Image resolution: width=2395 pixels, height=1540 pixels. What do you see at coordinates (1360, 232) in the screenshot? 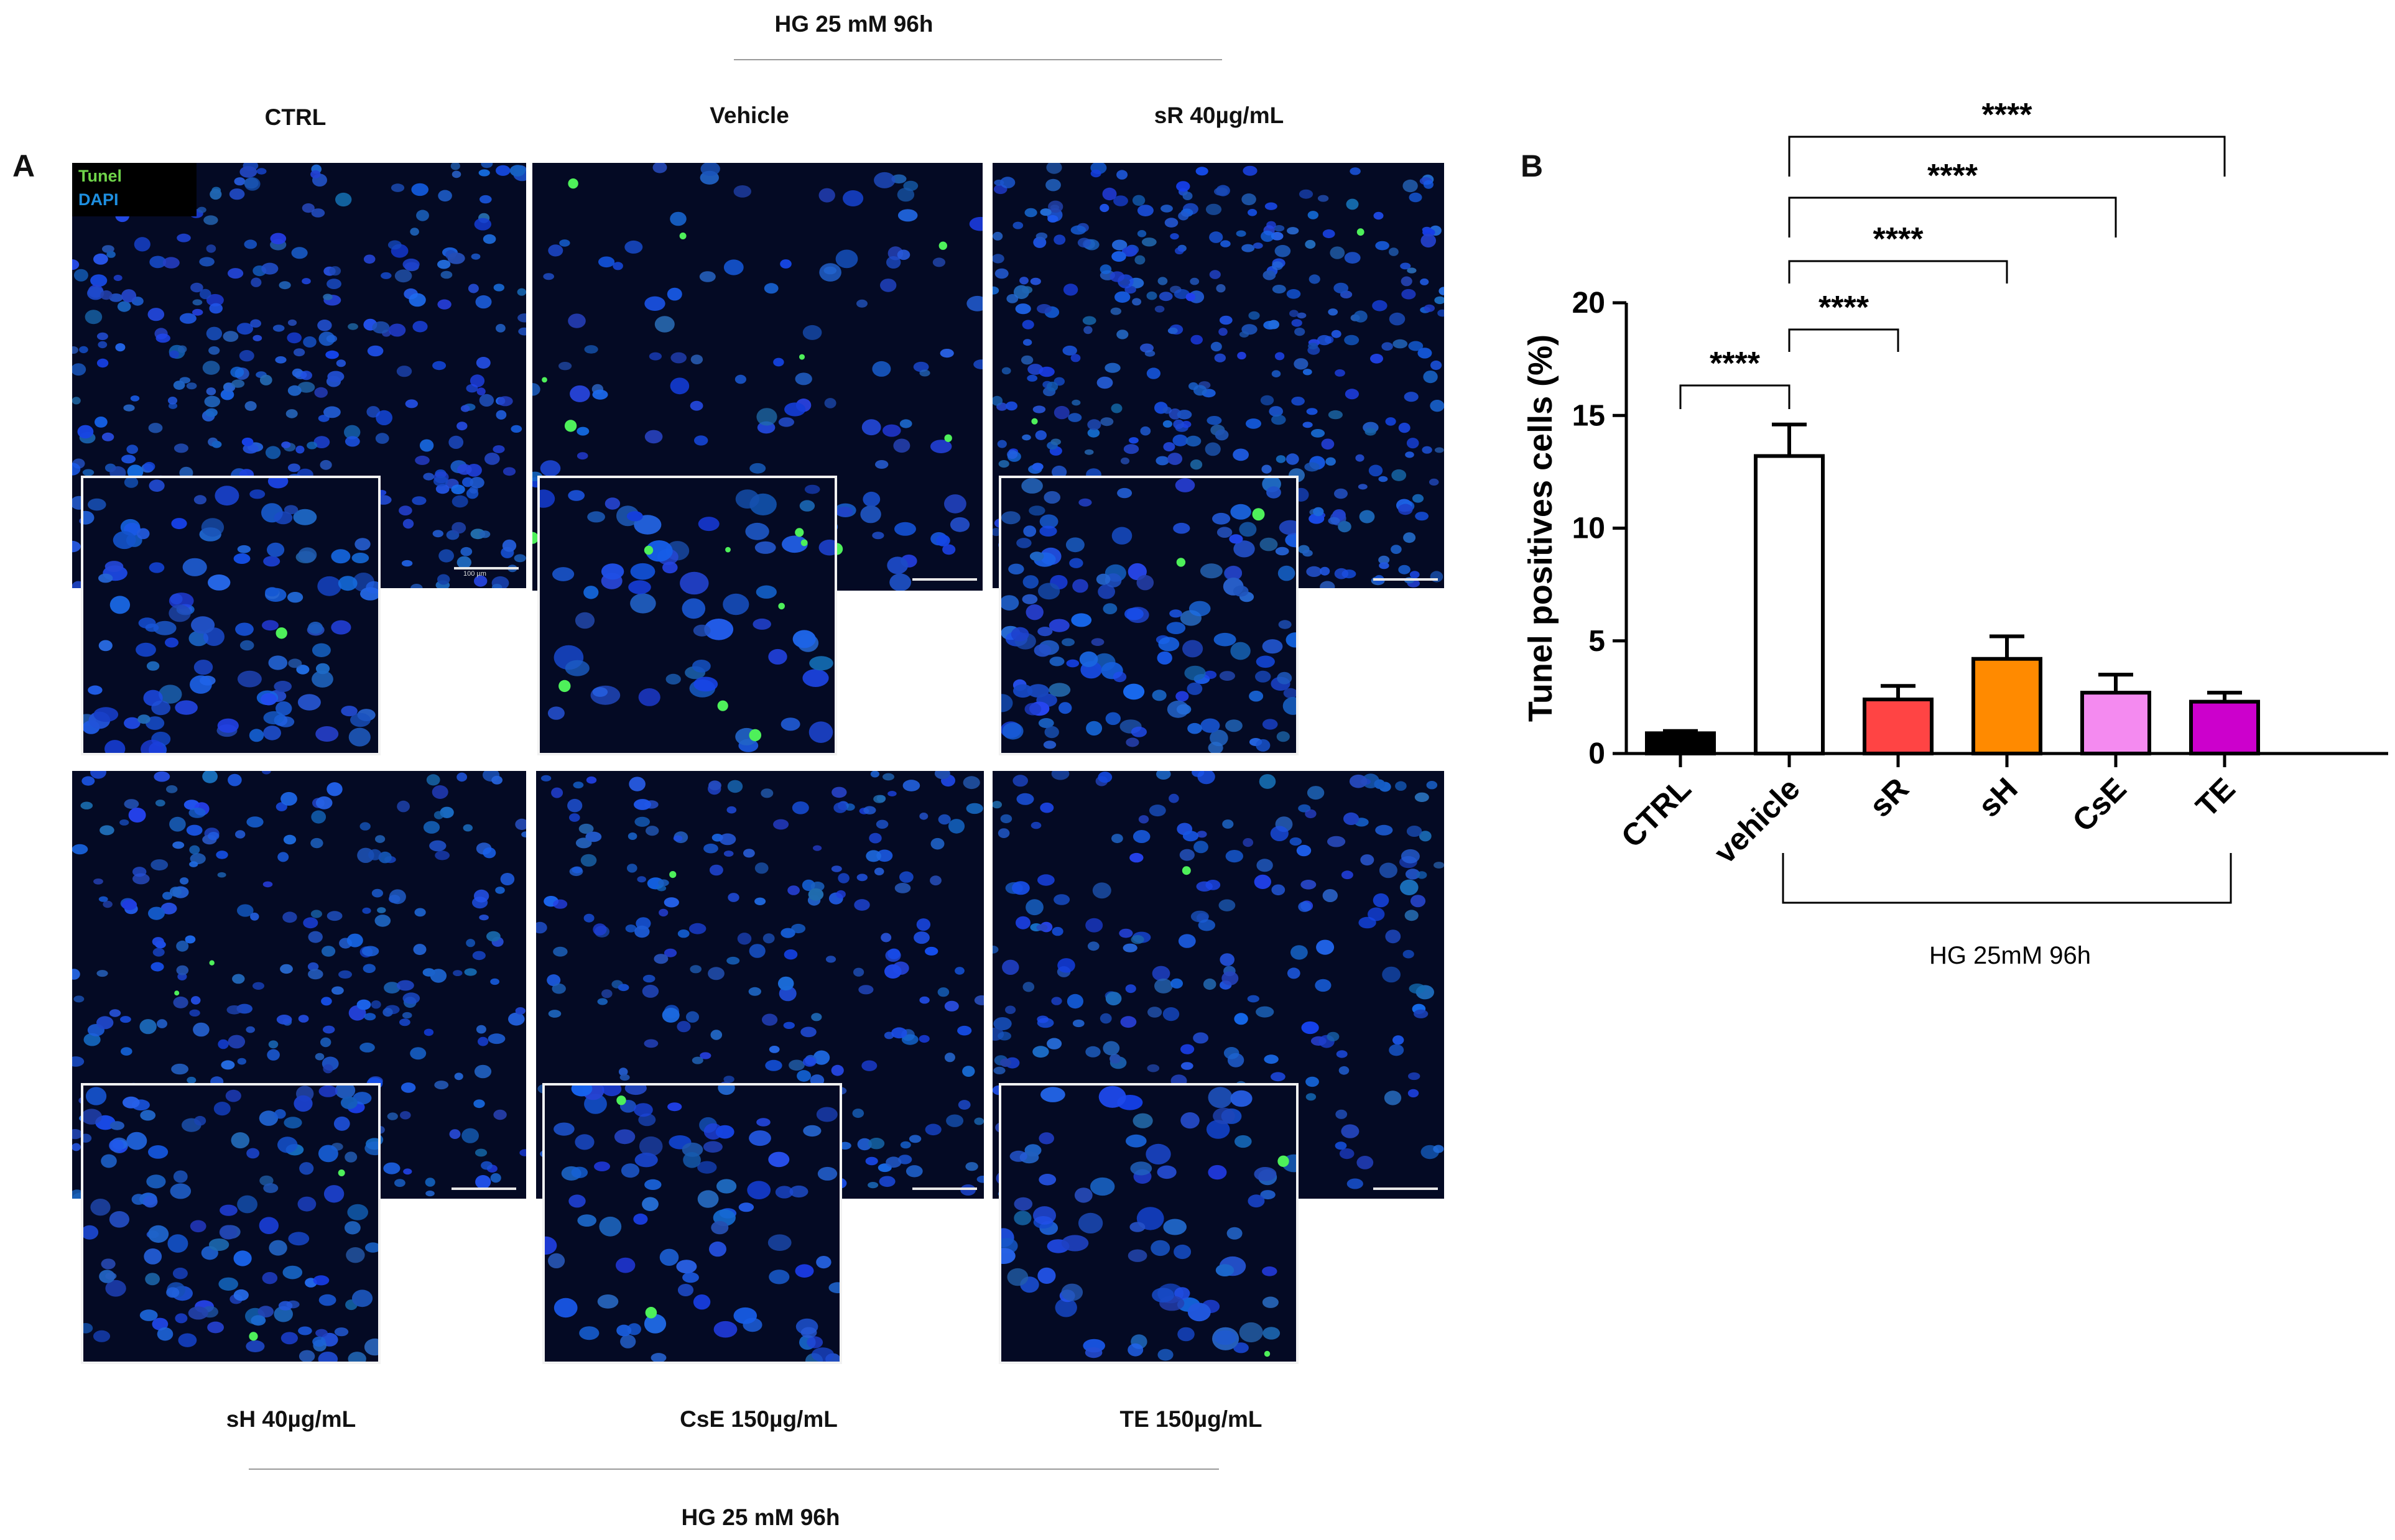
I see `tunel-positive-spot` at bounding box center [1360, 232].